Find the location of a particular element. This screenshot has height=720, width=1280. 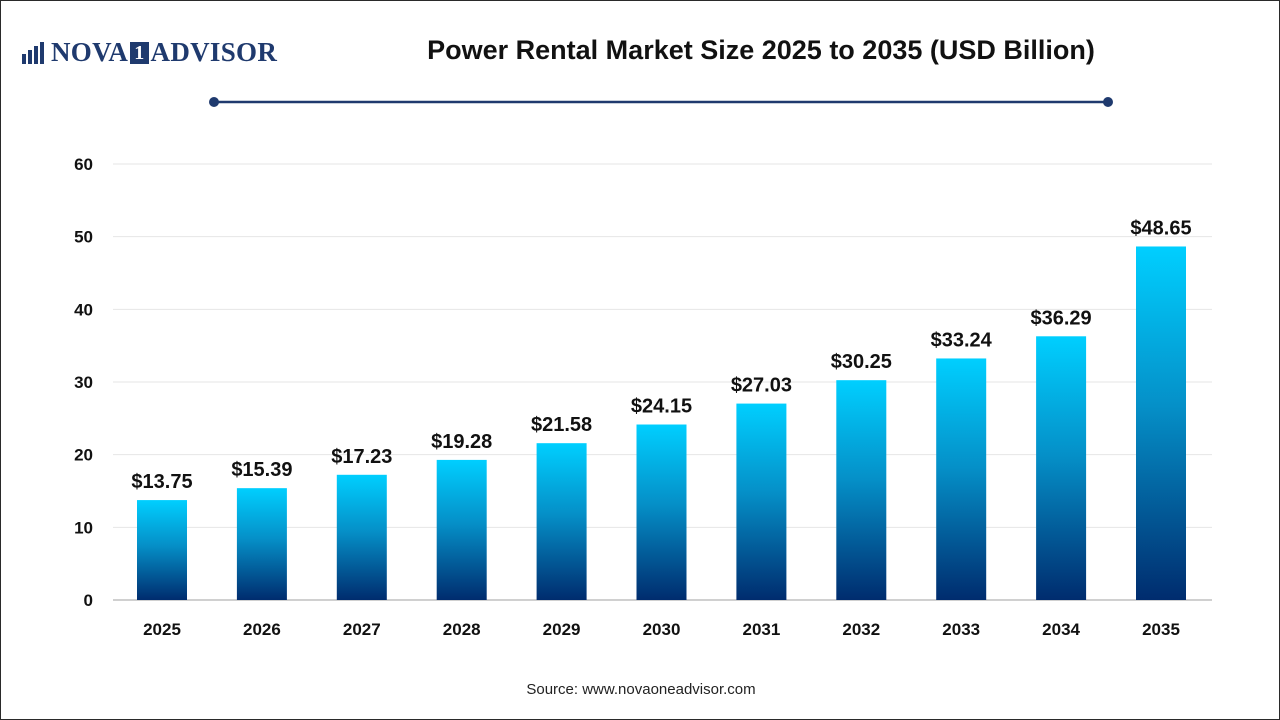

brand-logo: NOVA 1 ADVISOR is located at coordinates (149, 52).